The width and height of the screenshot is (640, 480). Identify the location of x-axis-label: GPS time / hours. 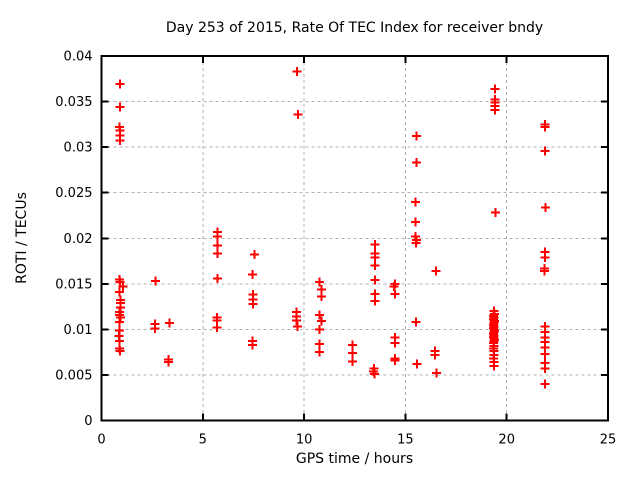
(354, 459).